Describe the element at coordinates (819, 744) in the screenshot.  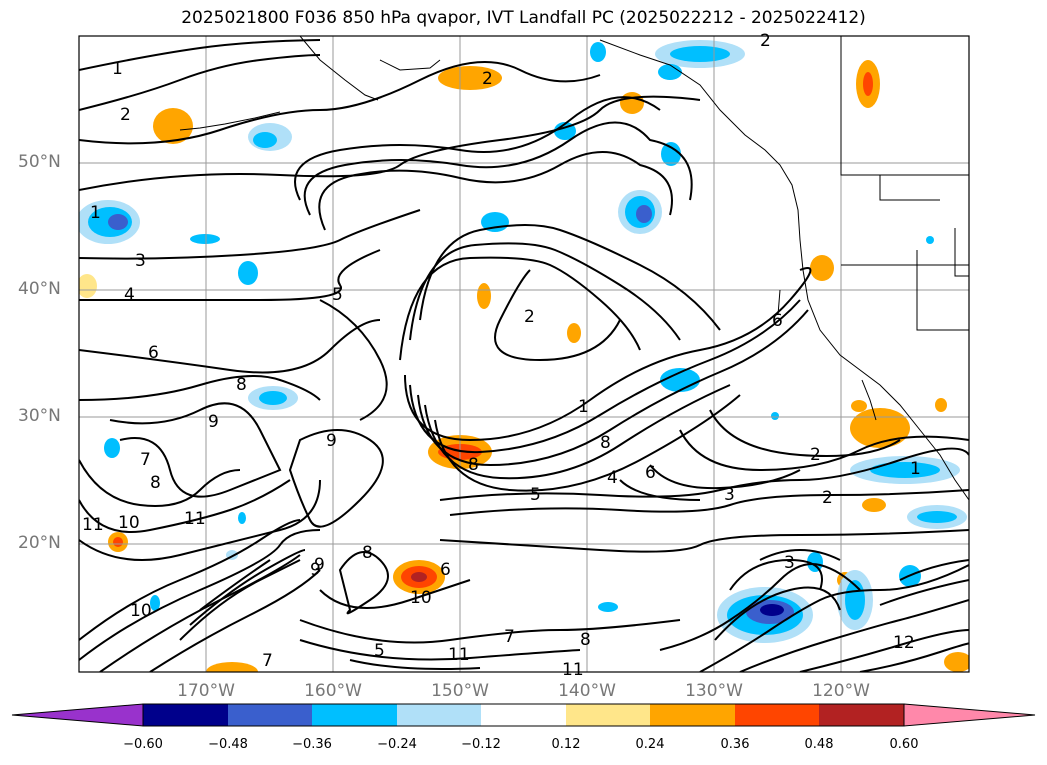
I see `colorbar-tick-label: 0.48` at that location.